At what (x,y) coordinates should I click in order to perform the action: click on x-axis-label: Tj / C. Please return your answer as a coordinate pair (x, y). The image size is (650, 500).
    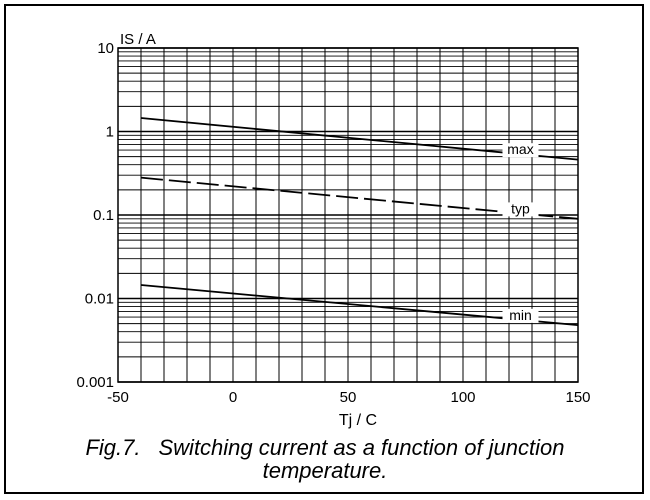
    Looking at the image, I should click on (358, 420).